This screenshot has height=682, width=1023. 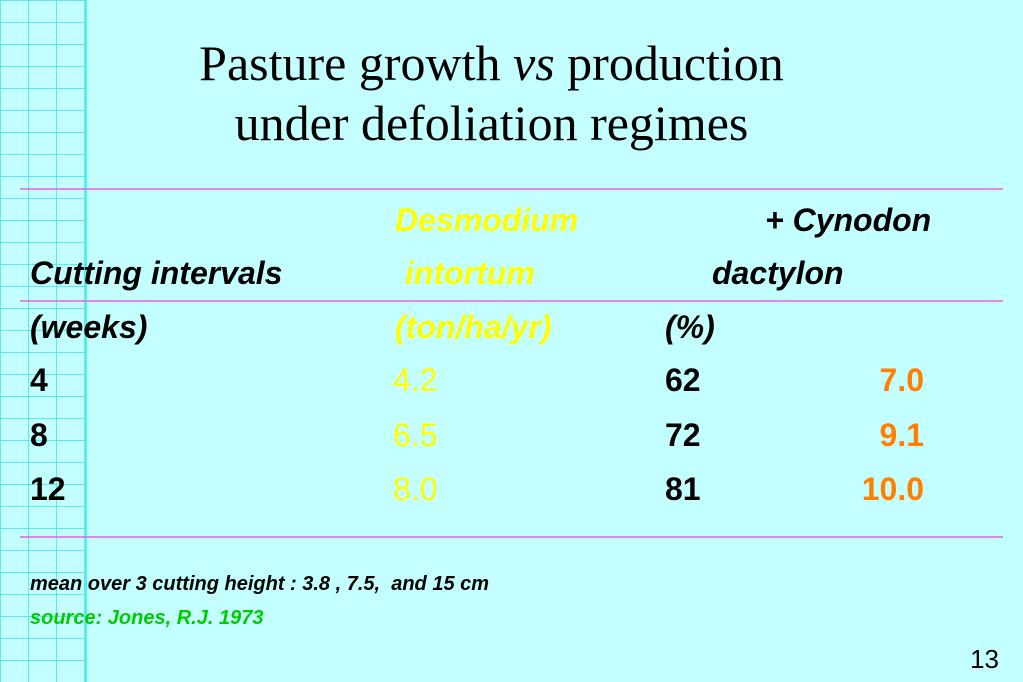 What do you see at coordinates (901, 380) in the screenshot?
I see `table-cell: 7.0` at bounding box center [901, 380].